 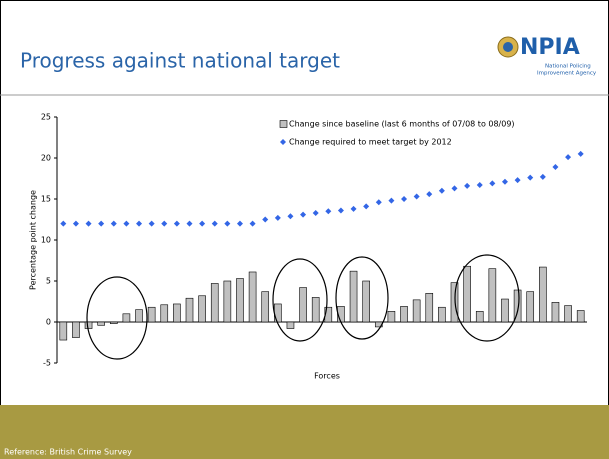 What do you see at coordinates (46, 158) in the screenshot?
I see `y-tick-label: 20` at bounding box center [46, 158].